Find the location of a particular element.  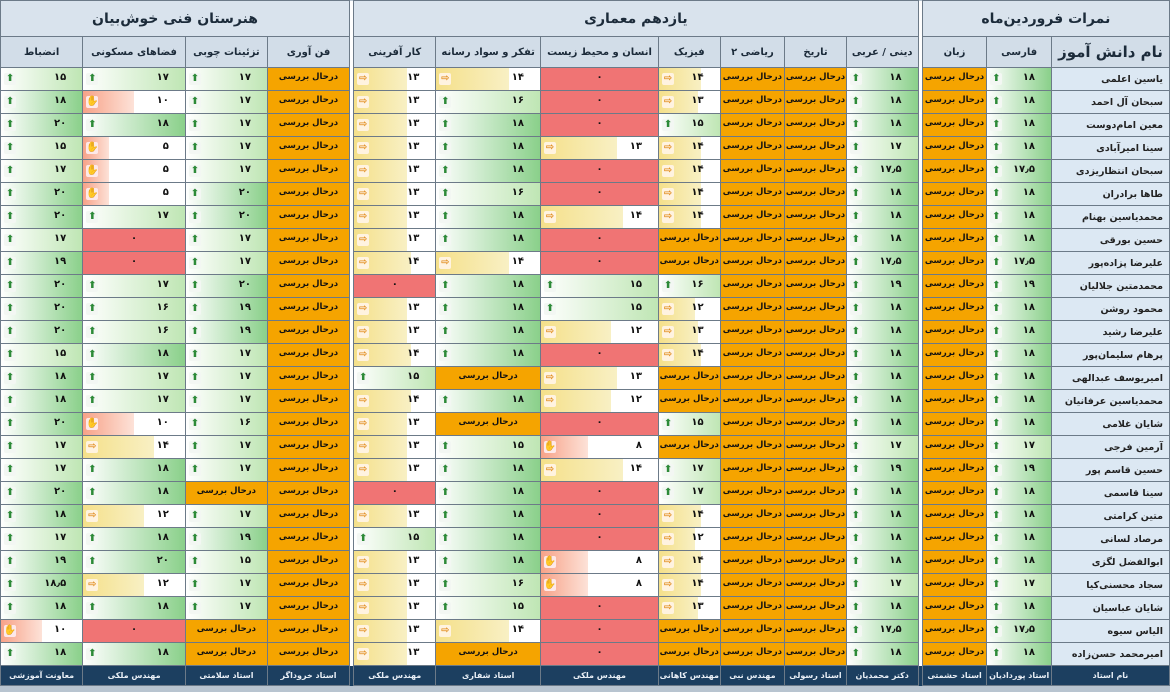

grade-cell: ✋ ۵ is located at coordinates (134, 194).